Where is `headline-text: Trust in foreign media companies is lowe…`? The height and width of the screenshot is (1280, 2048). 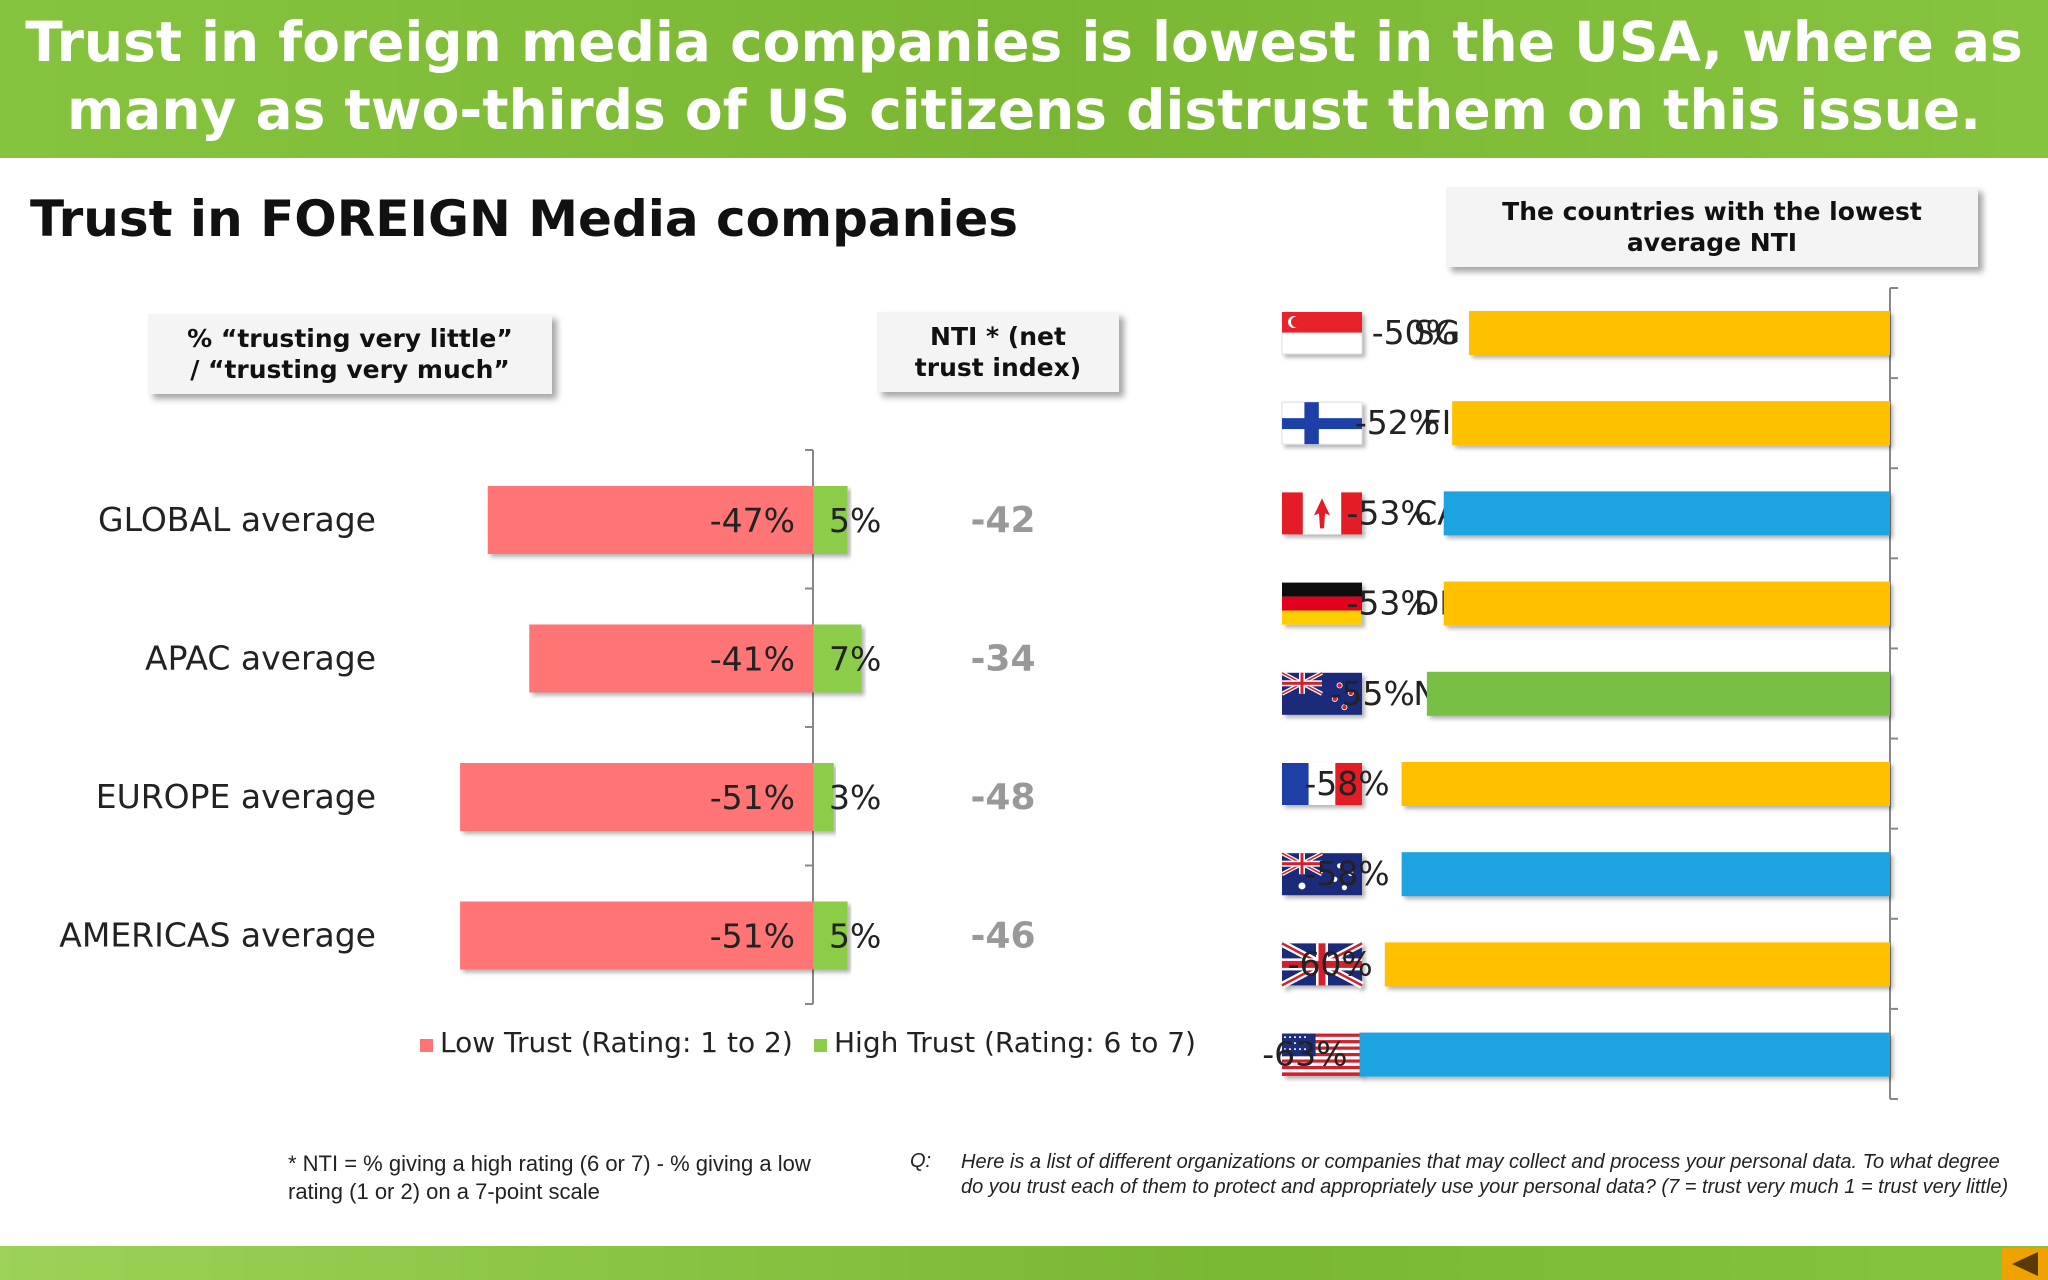
headline-text: Trust in foreign media companies is lowe… is located at coordinates (1024, 76).